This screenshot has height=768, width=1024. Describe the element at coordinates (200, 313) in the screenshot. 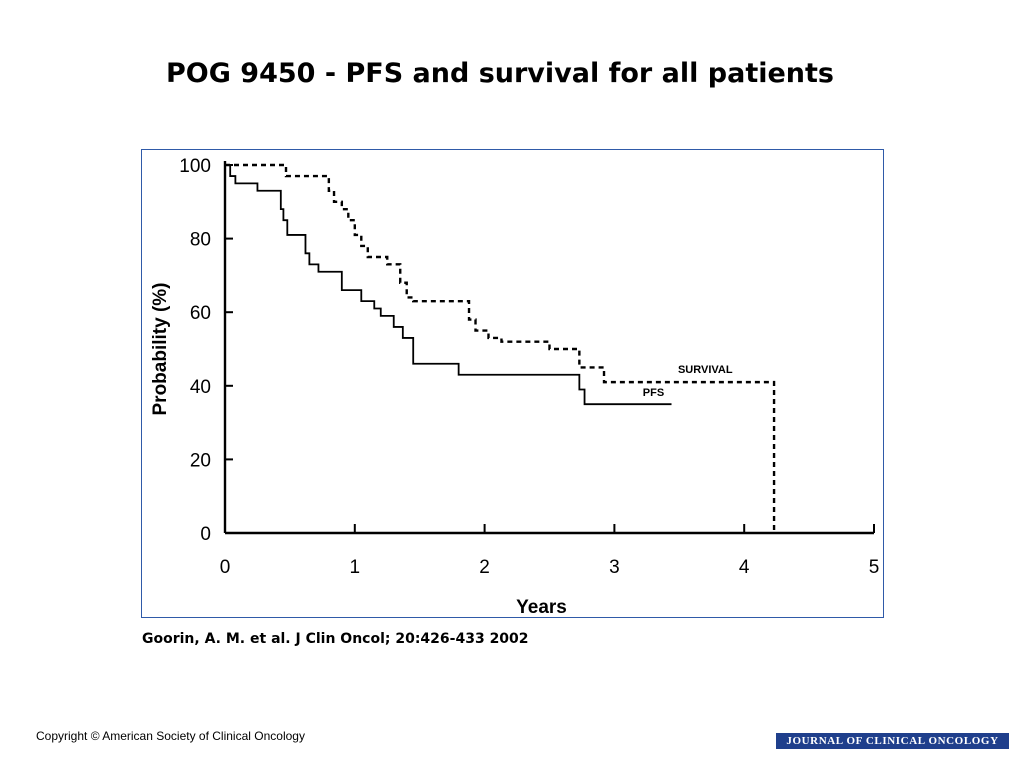

I see `y-tick-label-3: 60` at that location.